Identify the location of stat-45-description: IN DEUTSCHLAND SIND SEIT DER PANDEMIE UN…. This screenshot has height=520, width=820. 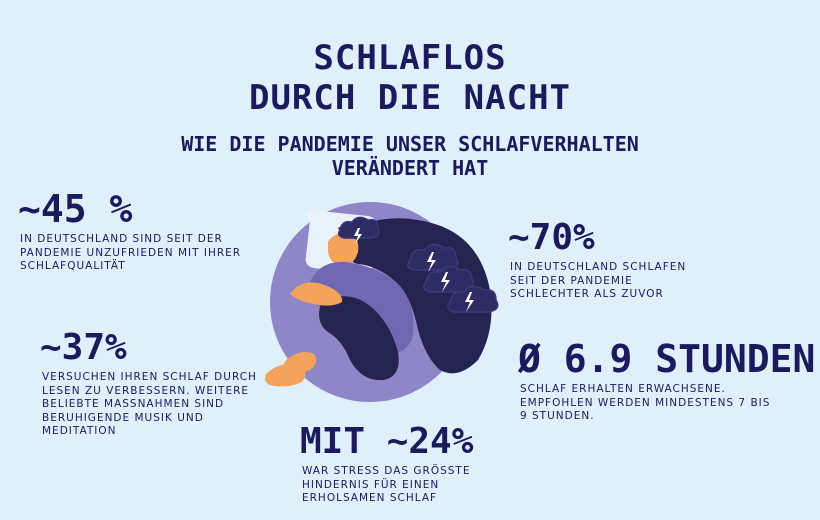
(131, 252).